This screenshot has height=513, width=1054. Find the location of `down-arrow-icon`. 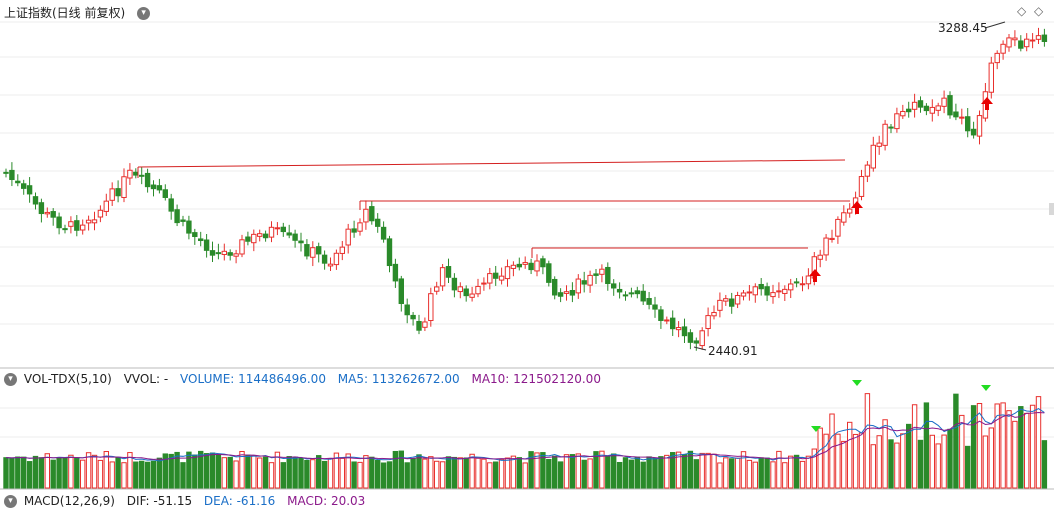

down-arrow-icon is located at coordinates (816, 429).